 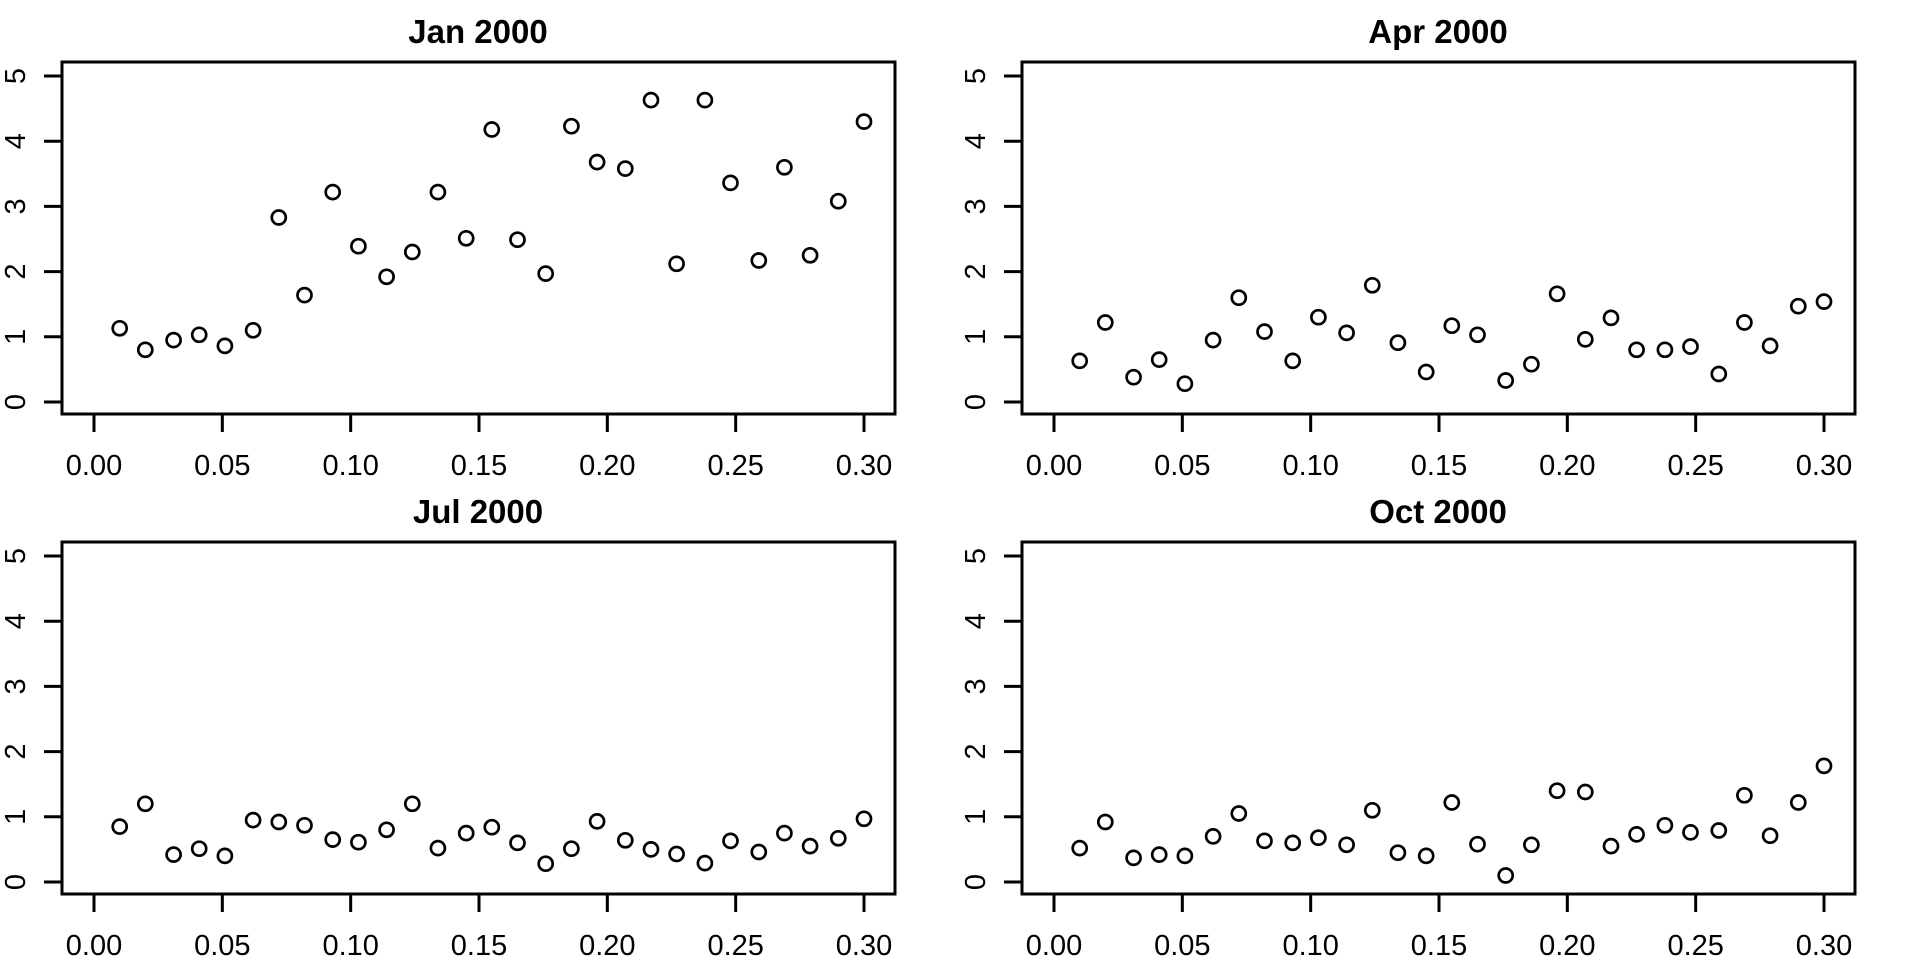 What do you see at coordinates (16, 621) in the screenshot?
I see `y-tick-label: 4` at bounding box center [16, 621].